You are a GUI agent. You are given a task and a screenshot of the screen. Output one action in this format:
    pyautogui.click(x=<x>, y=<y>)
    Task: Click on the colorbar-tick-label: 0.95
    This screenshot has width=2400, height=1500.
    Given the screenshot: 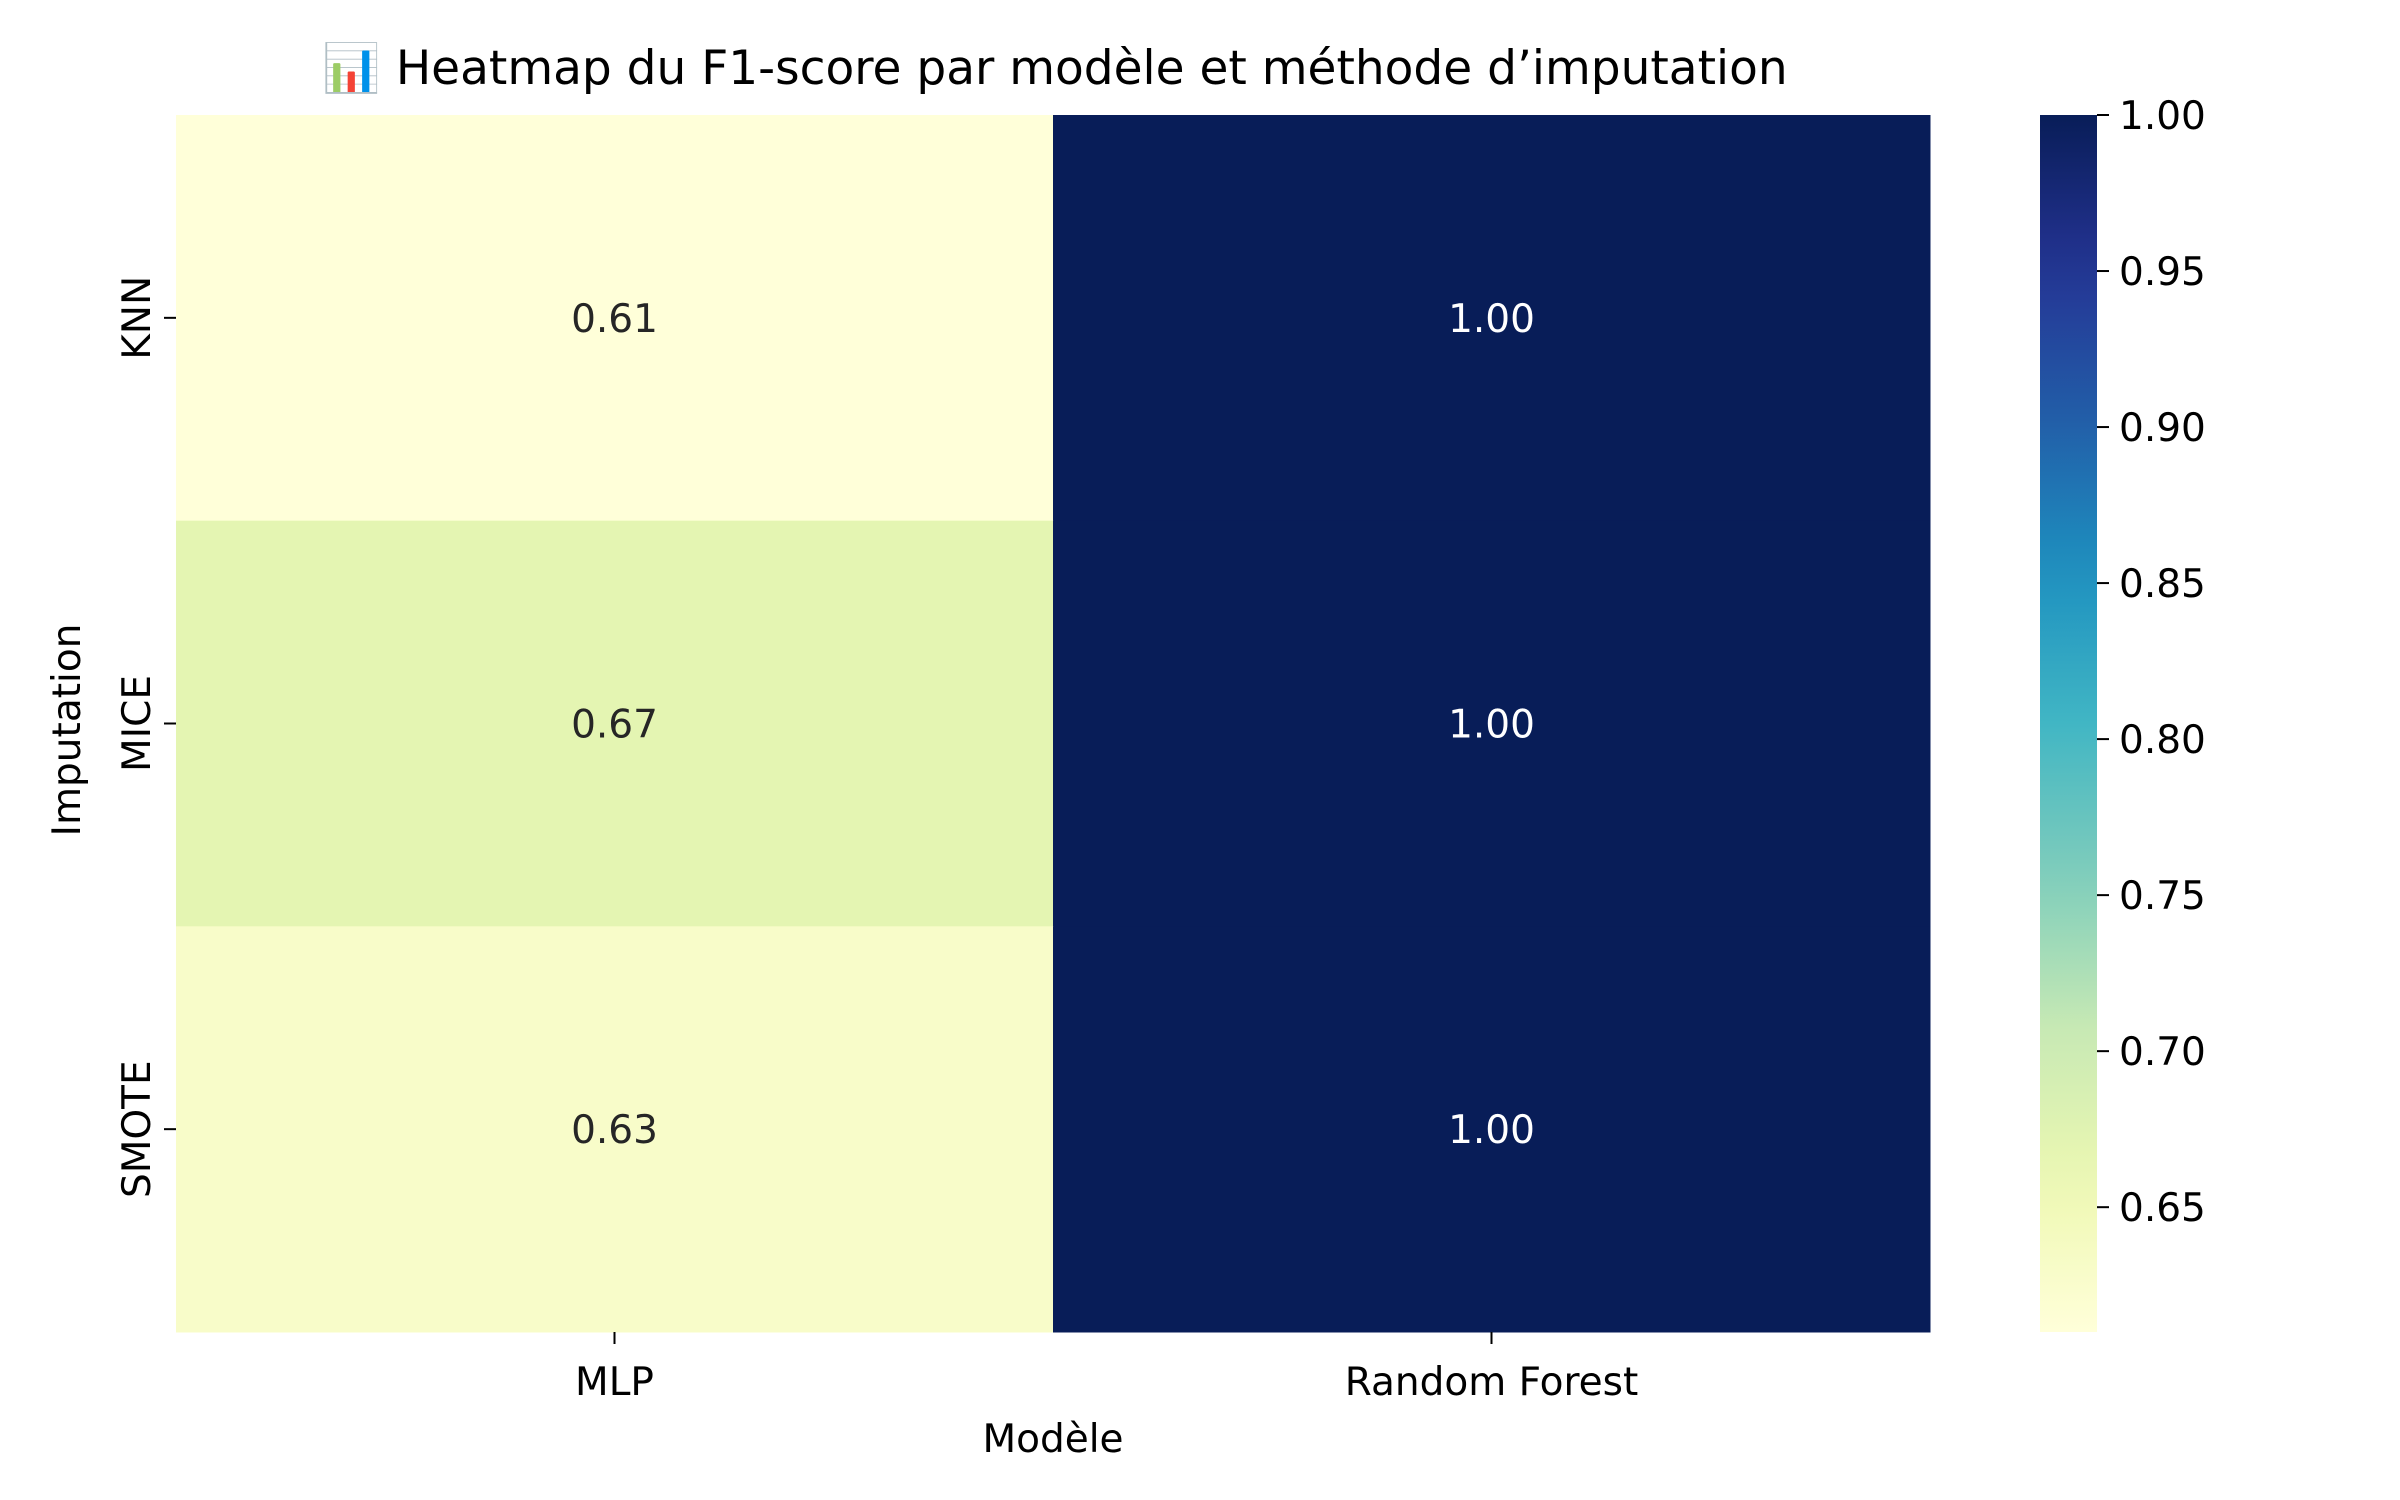 What is the action you would take?
    pyautogui.click(x=2162, y=272)
    